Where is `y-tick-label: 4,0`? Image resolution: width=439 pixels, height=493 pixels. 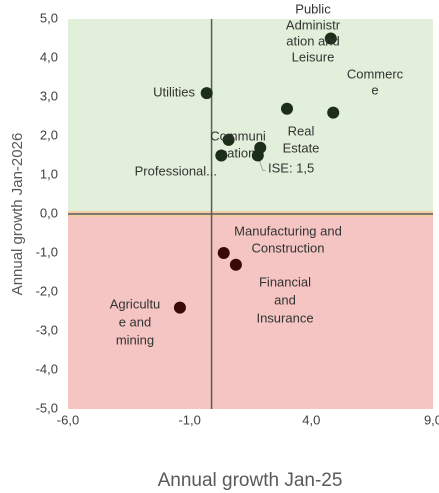 y-tick-label: 4,0 is located at coordinates (49, 56).